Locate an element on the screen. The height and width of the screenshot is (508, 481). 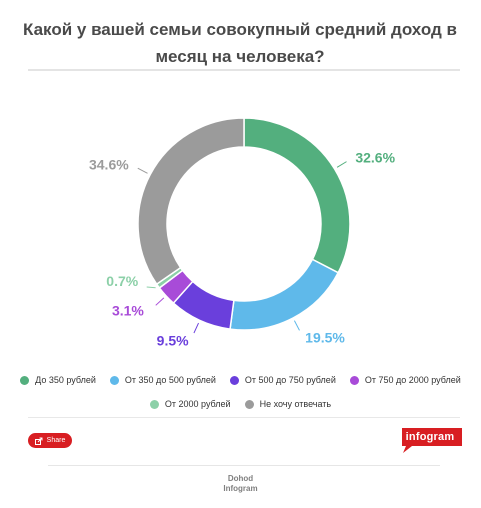
legend-item-5: От 2000 рублей is located at coordinates (190, 404).